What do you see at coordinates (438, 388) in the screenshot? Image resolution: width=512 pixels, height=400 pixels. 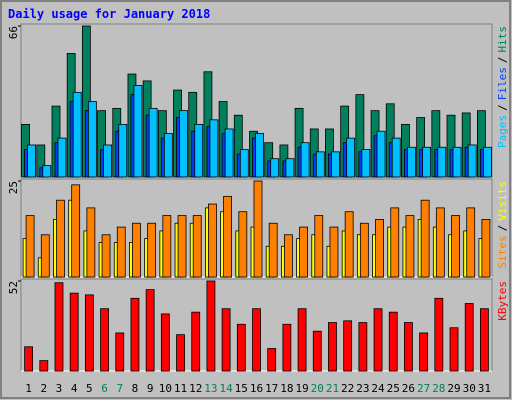 I see `x-tick-label: 28` at bounding box center [438, 388].